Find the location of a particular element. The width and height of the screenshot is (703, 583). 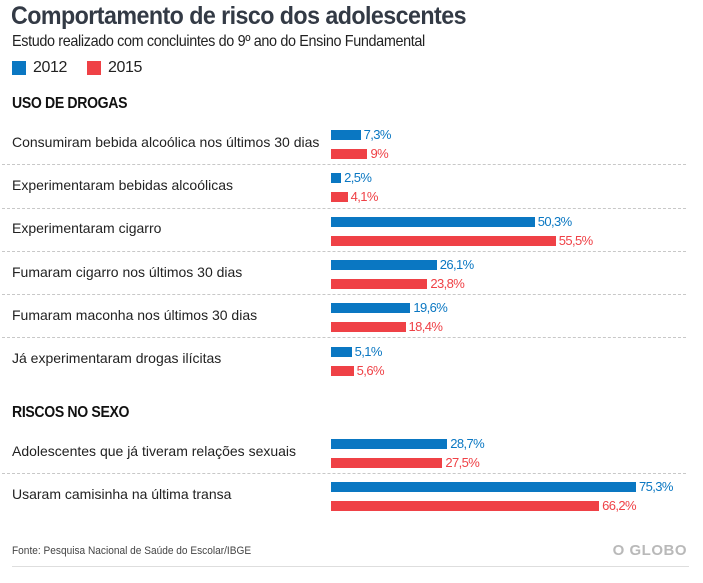

legend-item-2012: 2012 is located at coordinates (39, 68).